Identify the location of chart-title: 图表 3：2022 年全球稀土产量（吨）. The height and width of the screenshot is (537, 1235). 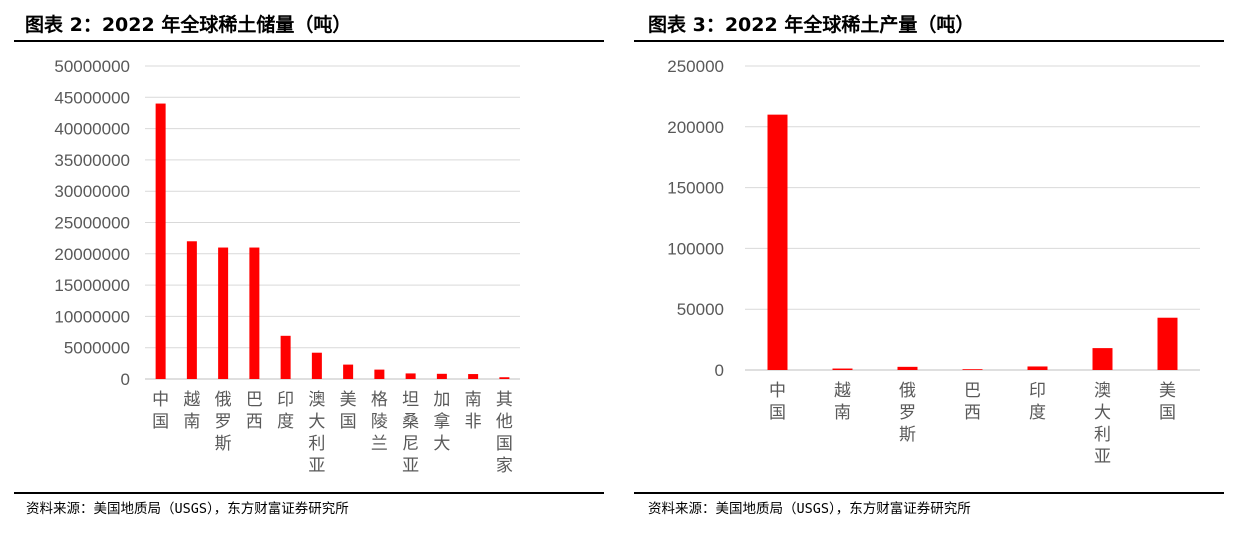
(811, 25).